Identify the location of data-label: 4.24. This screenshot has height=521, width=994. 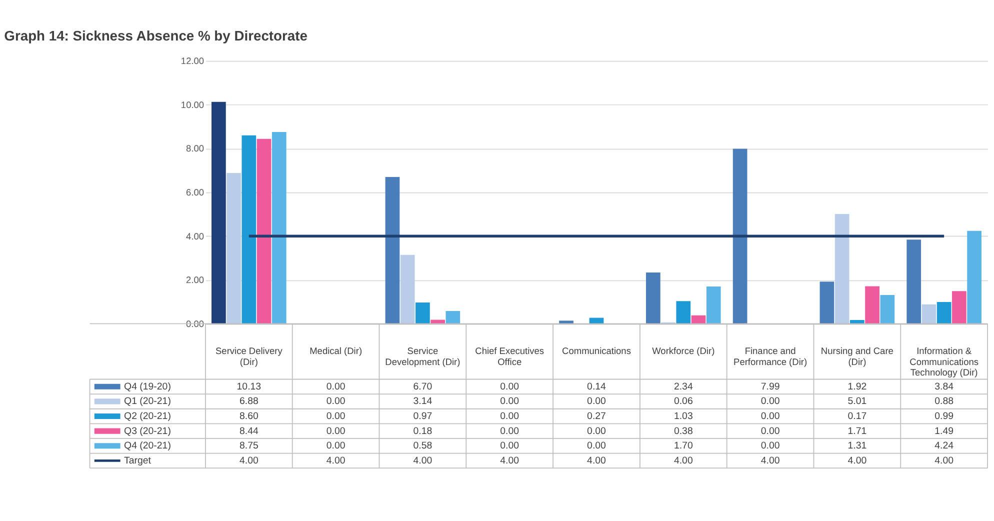
(944, 446).